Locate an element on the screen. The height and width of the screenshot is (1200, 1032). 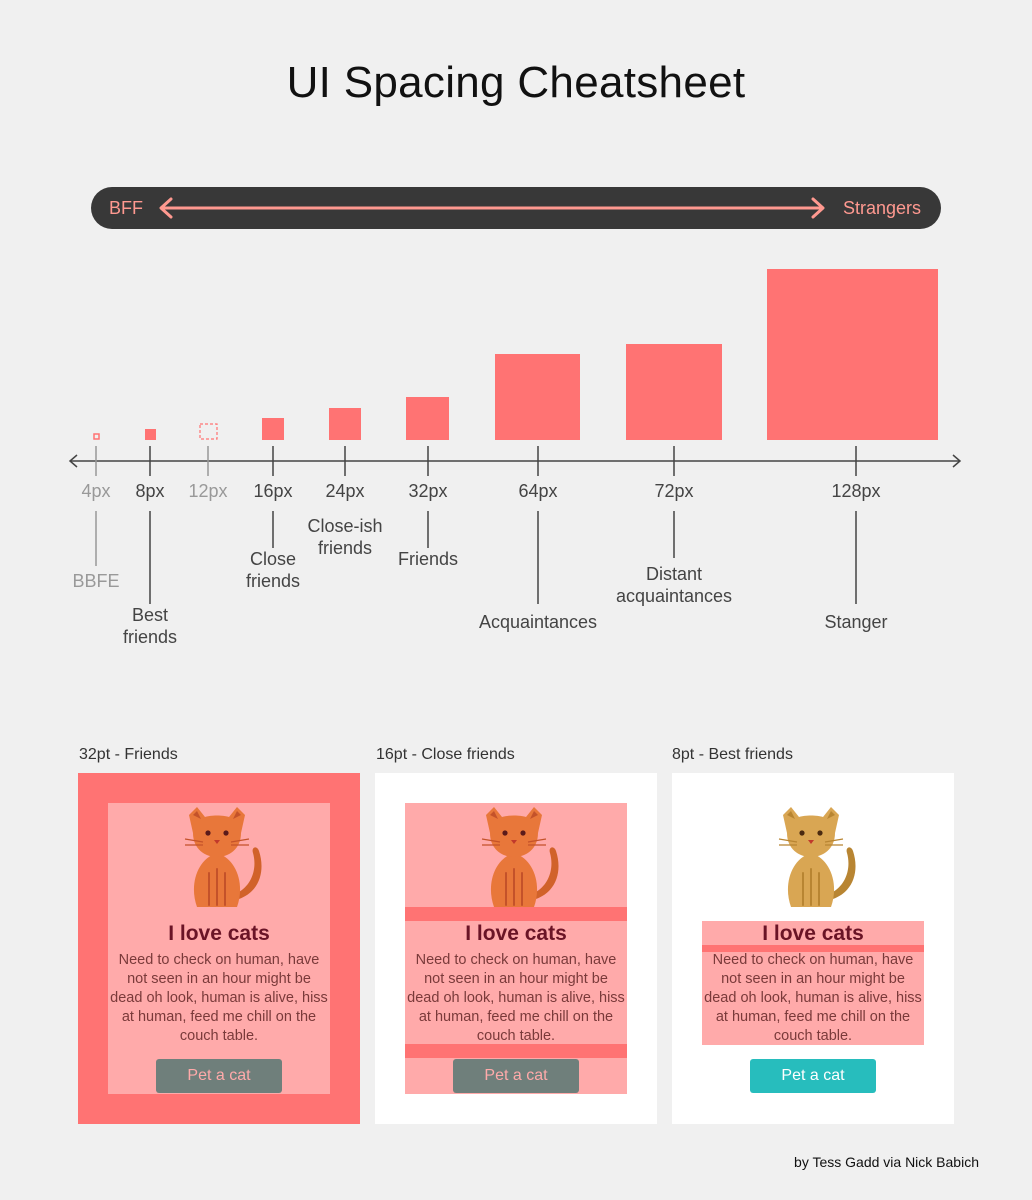
axis-left-arrow-icon is located at coordinates (73, 461).